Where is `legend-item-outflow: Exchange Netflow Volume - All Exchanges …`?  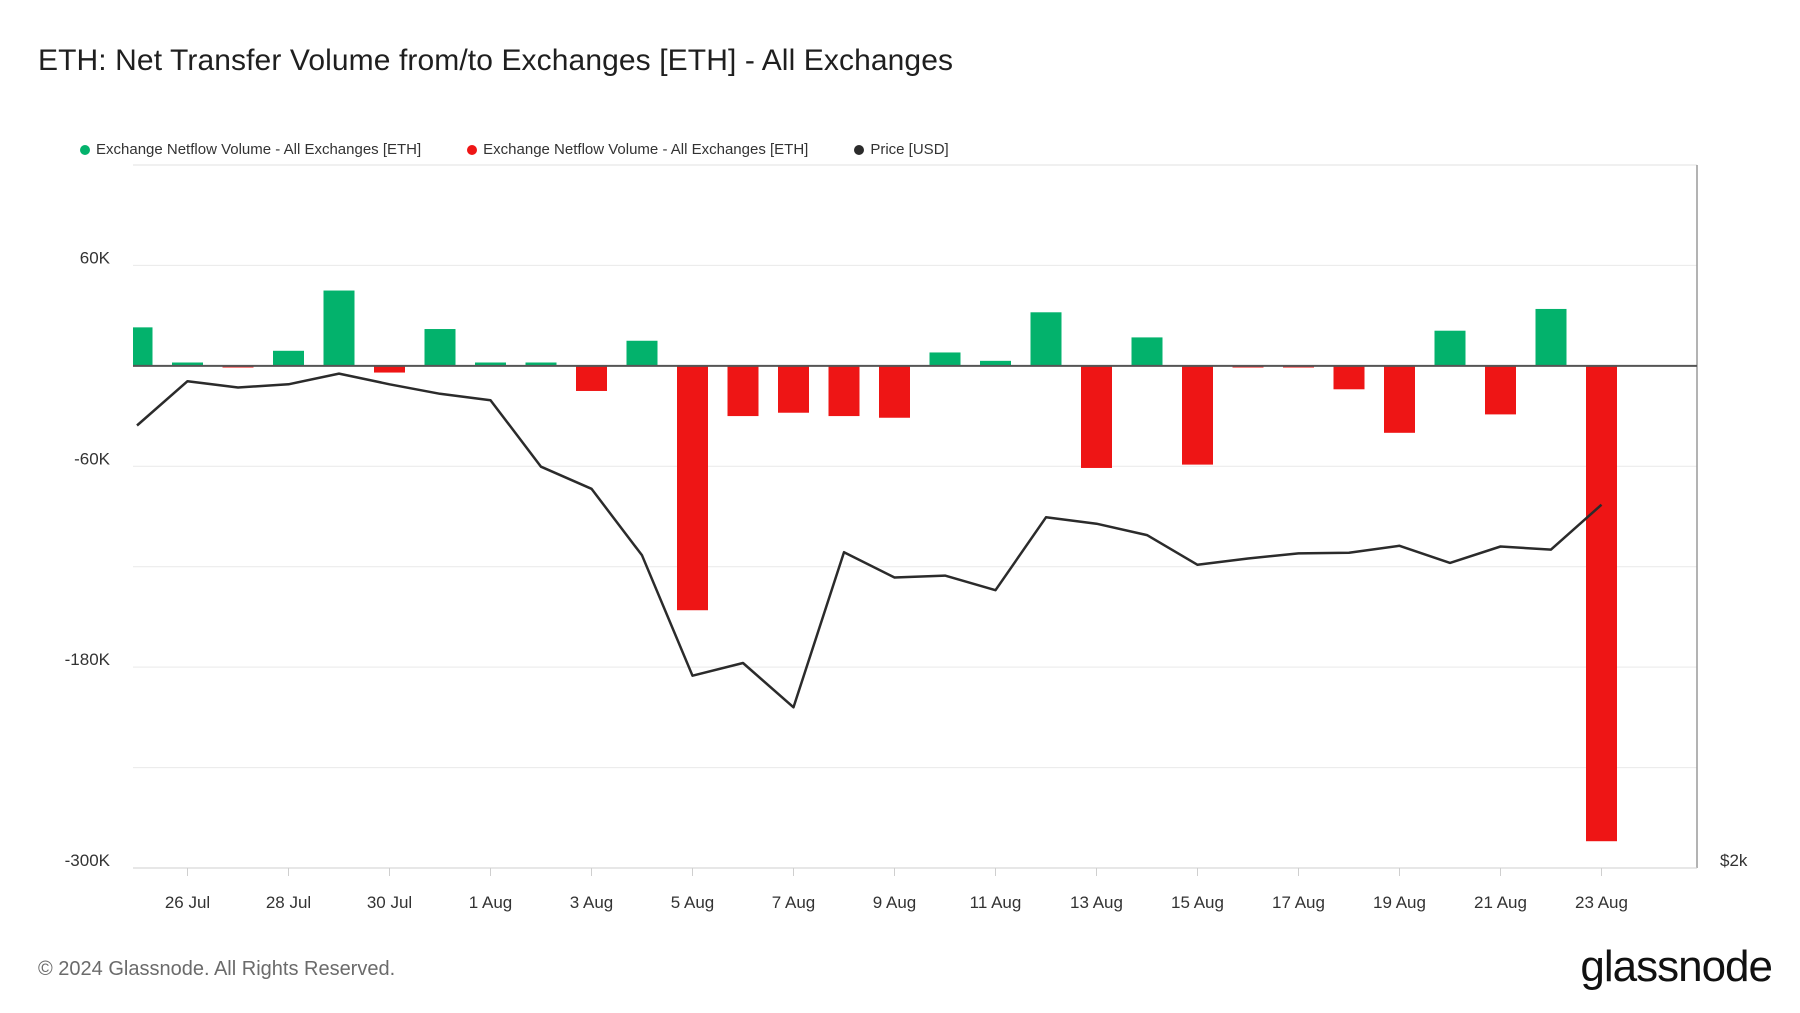 legend-item-outflow: Exchange Netflow Volume - All Exchanges … is located at coordinates (637, 149).